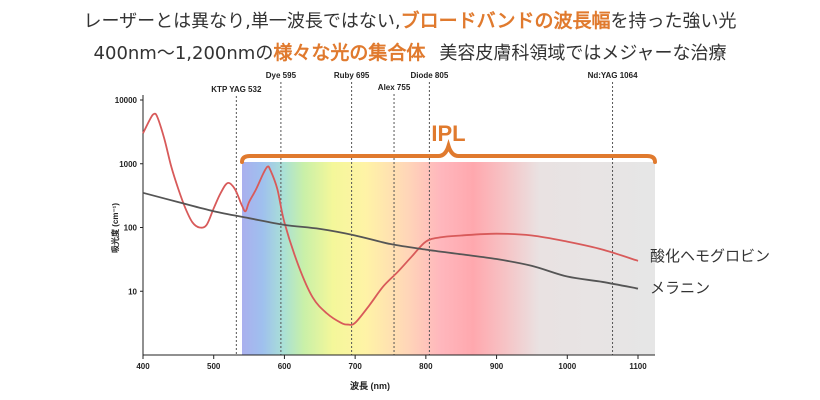 The width and height of the screenshot is (820, 400). I want to click on ipl-bracket, so click(448, 151).